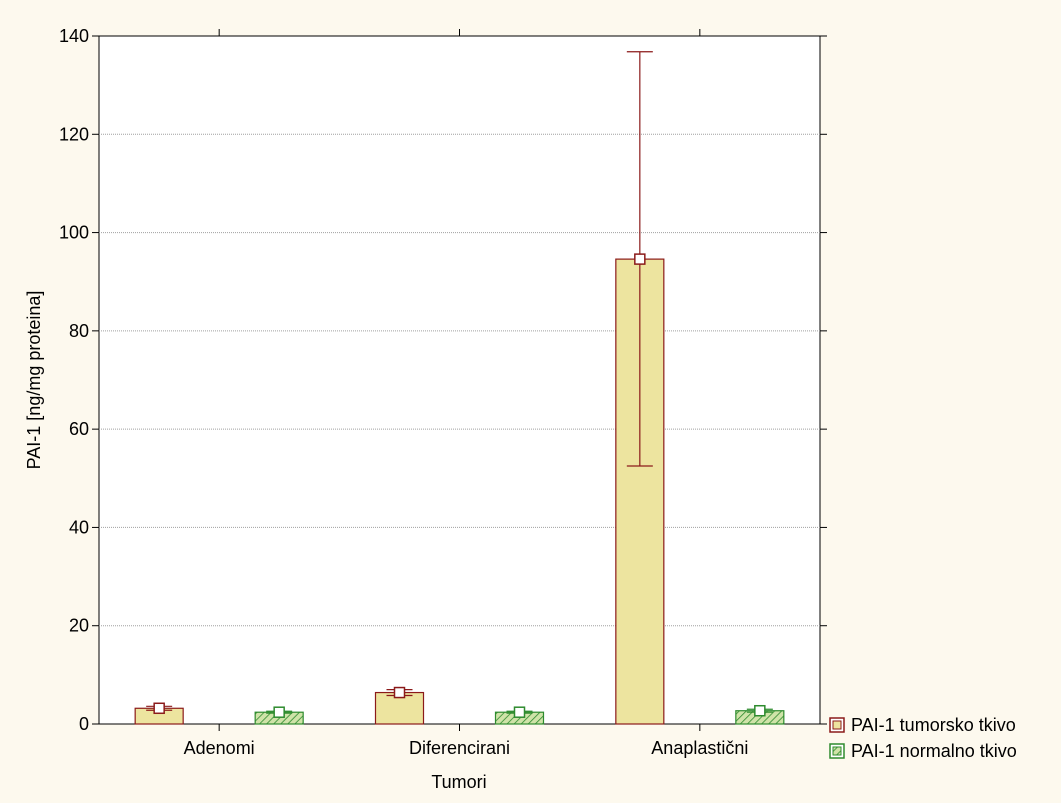 This screenshot has height=803, width=1061. What do you see at coordinates (923, 738) in the screenshot?
I see `legend: PAI-1 tumorsko tkivo PAI-1 normalno tkivo` at bounding box center [923, 738].